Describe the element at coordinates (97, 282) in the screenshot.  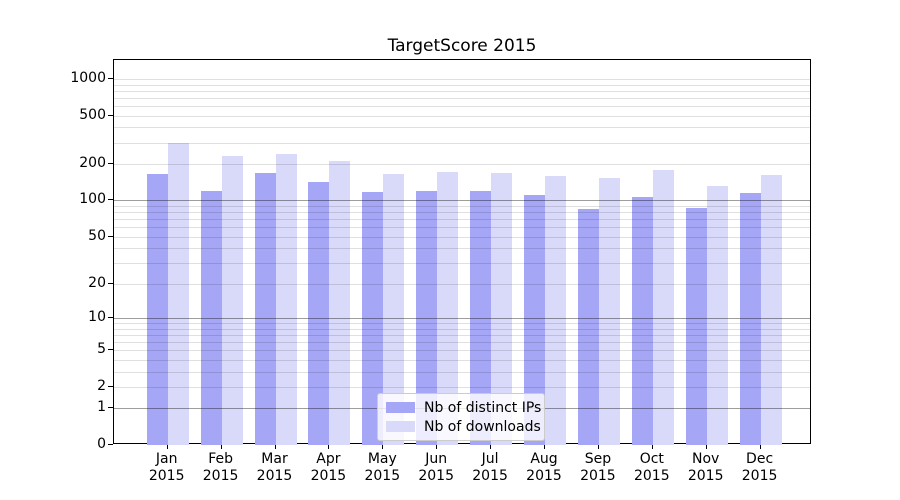
I see `y-tick-label: 20` at that location.